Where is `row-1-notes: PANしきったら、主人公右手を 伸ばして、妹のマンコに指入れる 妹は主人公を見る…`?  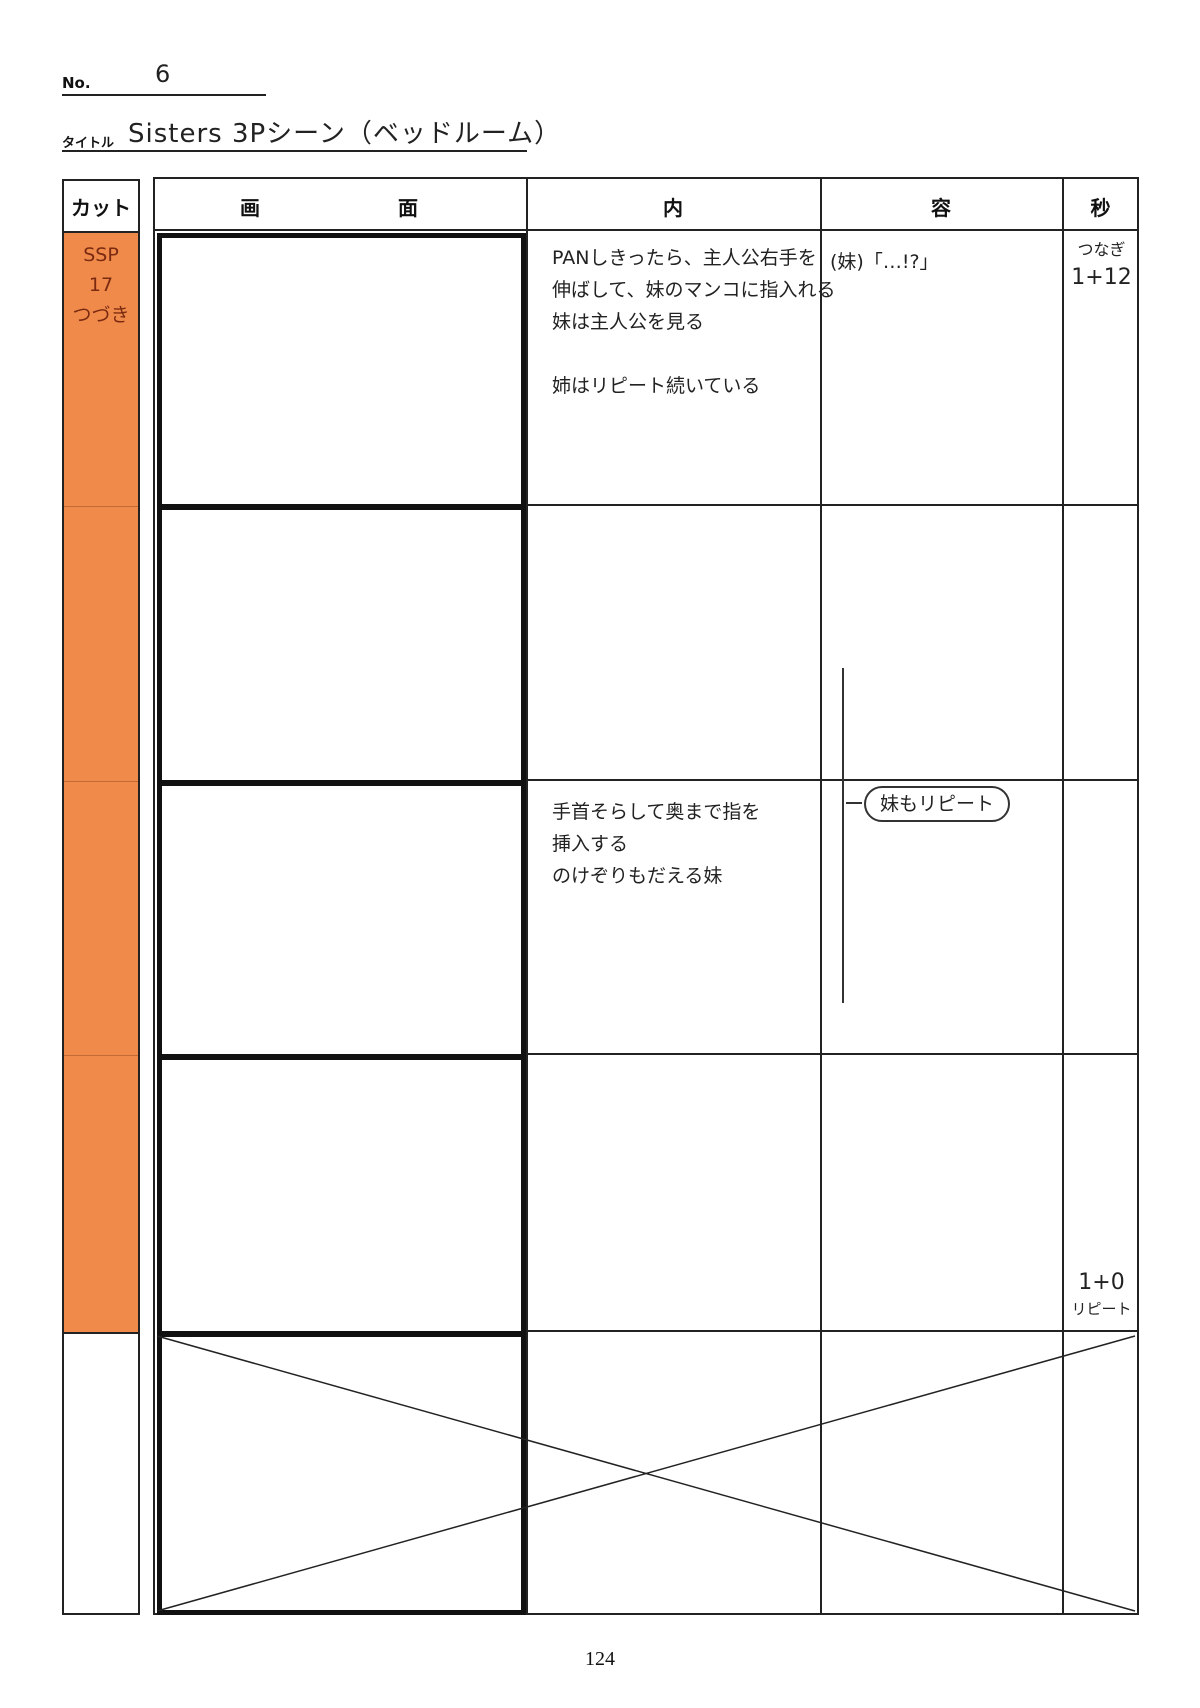 row-1-notes: PANしきったら、主人公右手を 伸ばして、妹のマンコに指入れる 妹は主人公を見る… is located at coordinates (693, 322).